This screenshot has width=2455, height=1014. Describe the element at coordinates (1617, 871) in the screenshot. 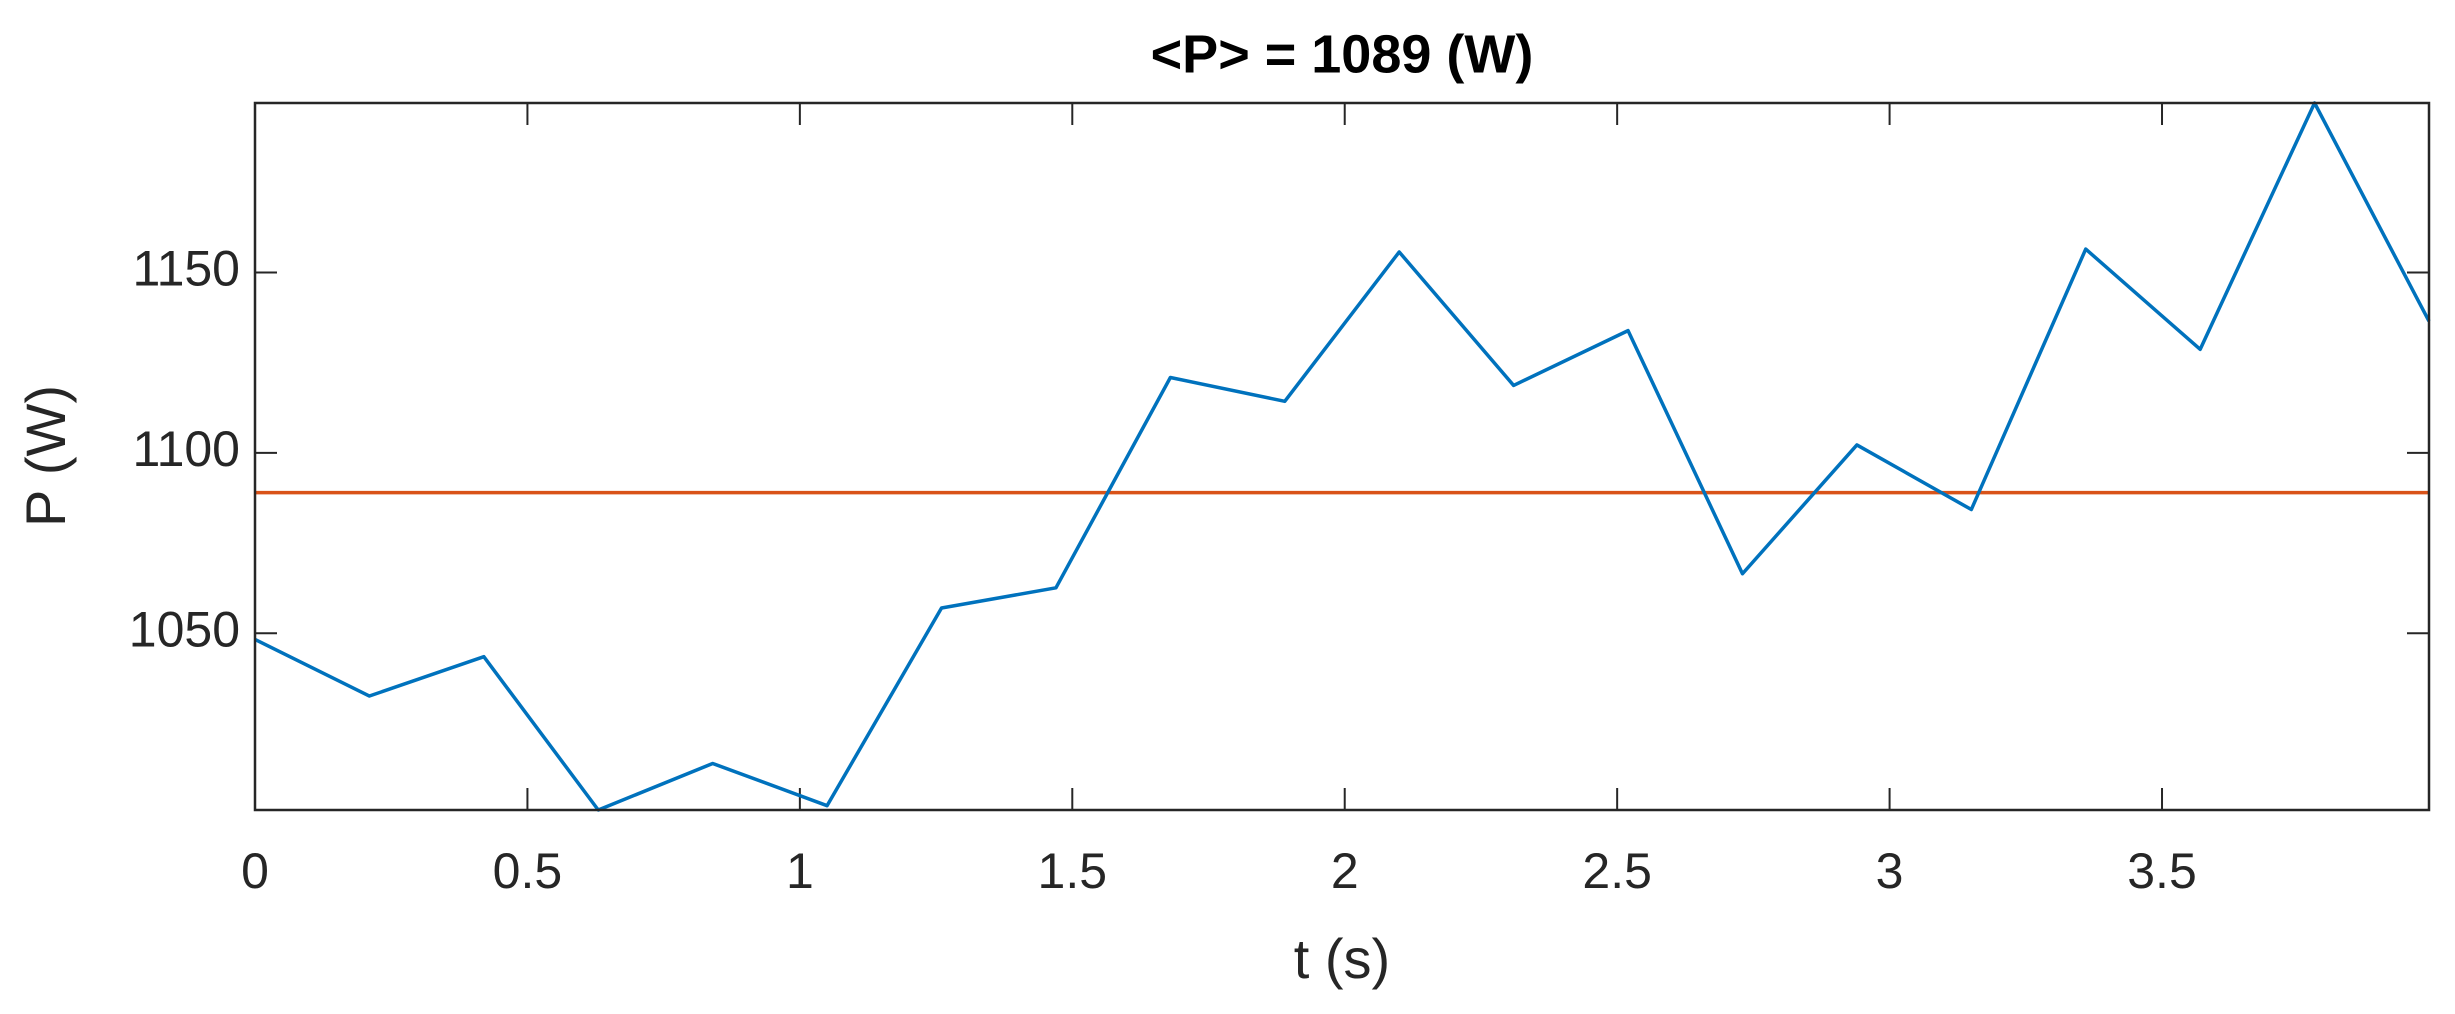

I see `x-tick-label: 2.5` at that location.